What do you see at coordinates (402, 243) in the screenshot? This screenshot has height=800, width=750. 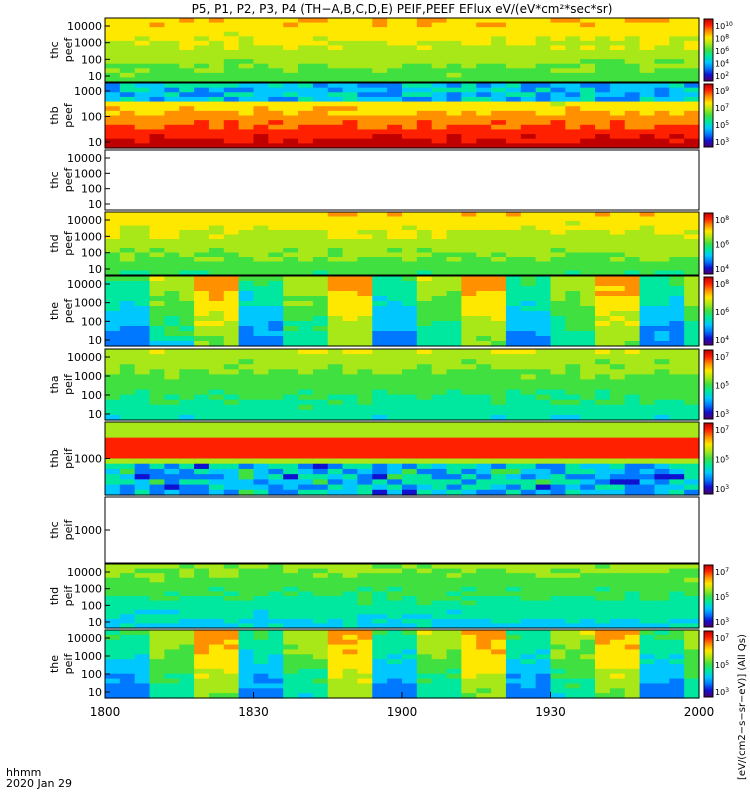 I see `panel-frame` at bounding box center [402, 243].